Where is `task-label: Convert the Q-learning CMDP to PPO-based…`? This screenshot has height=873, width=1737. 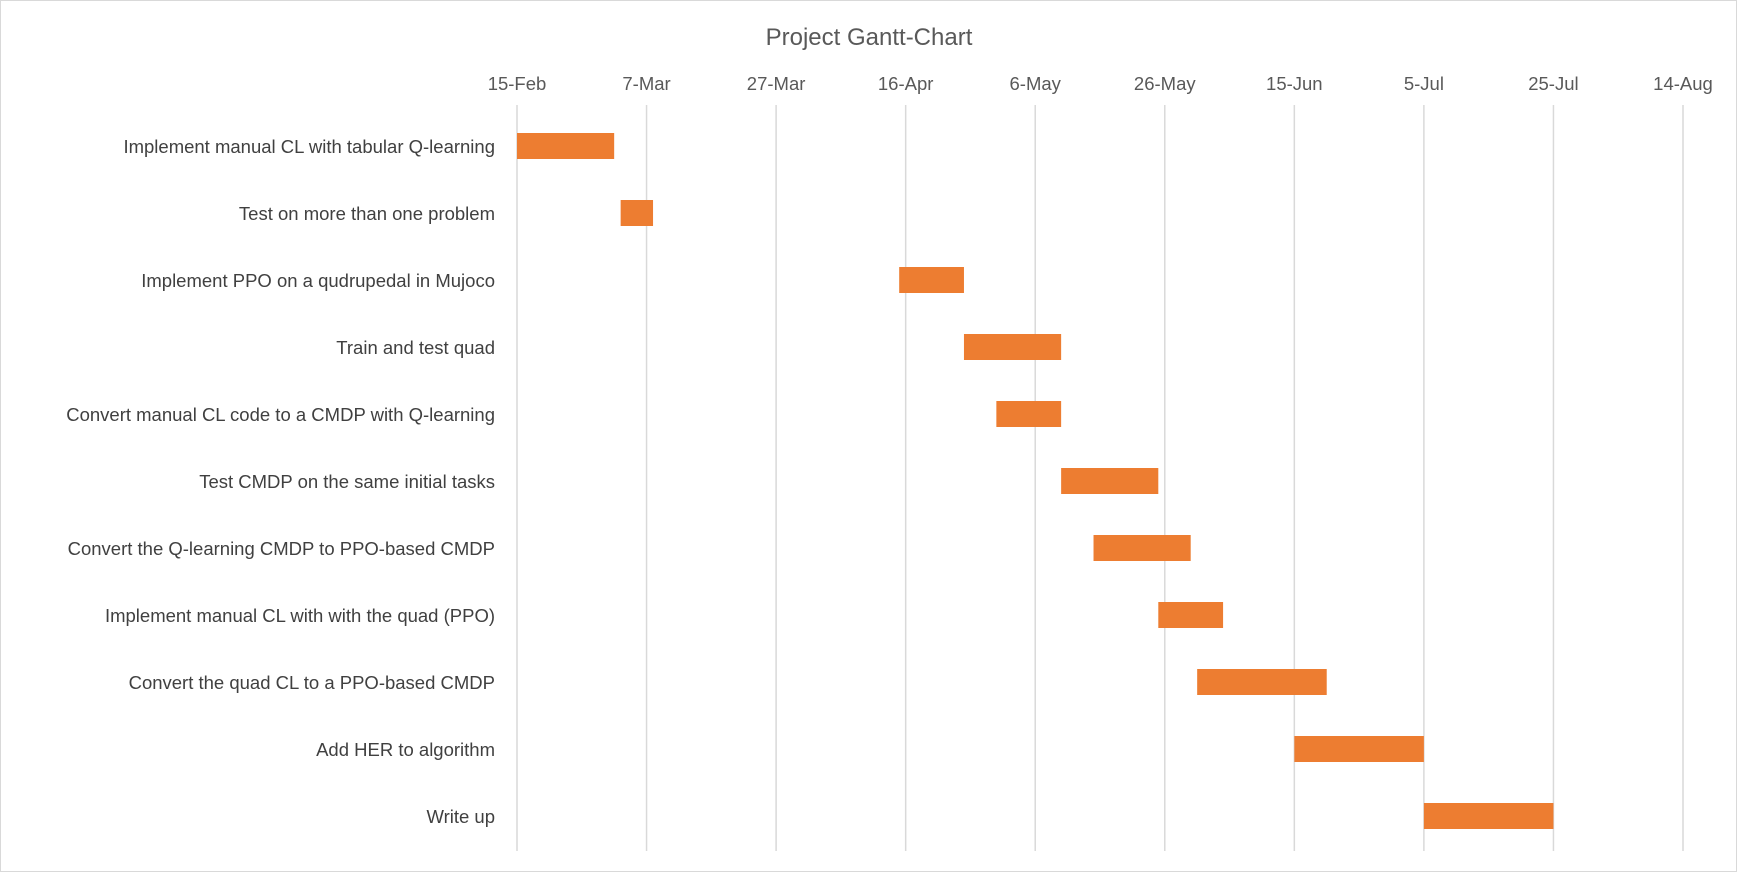 task-label: Convert the Q-learning CMDP to PPO-based… is located at coordinates (281, 548).